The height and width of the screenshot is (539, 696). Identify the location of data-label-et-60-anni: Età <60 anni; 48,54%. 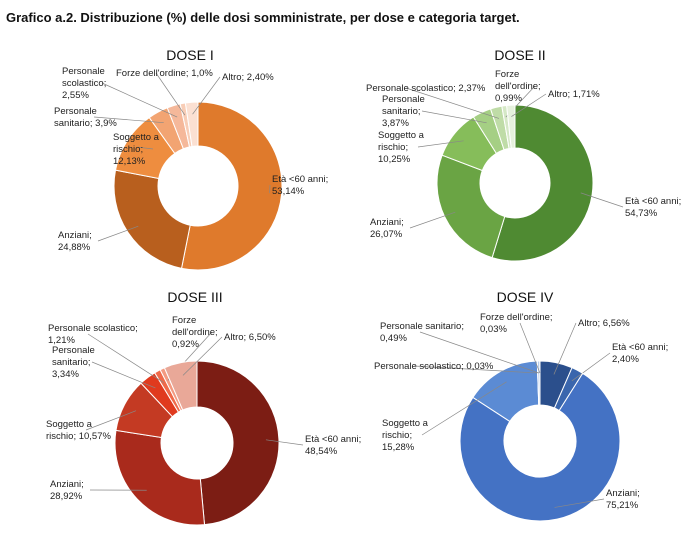
(333, 445).